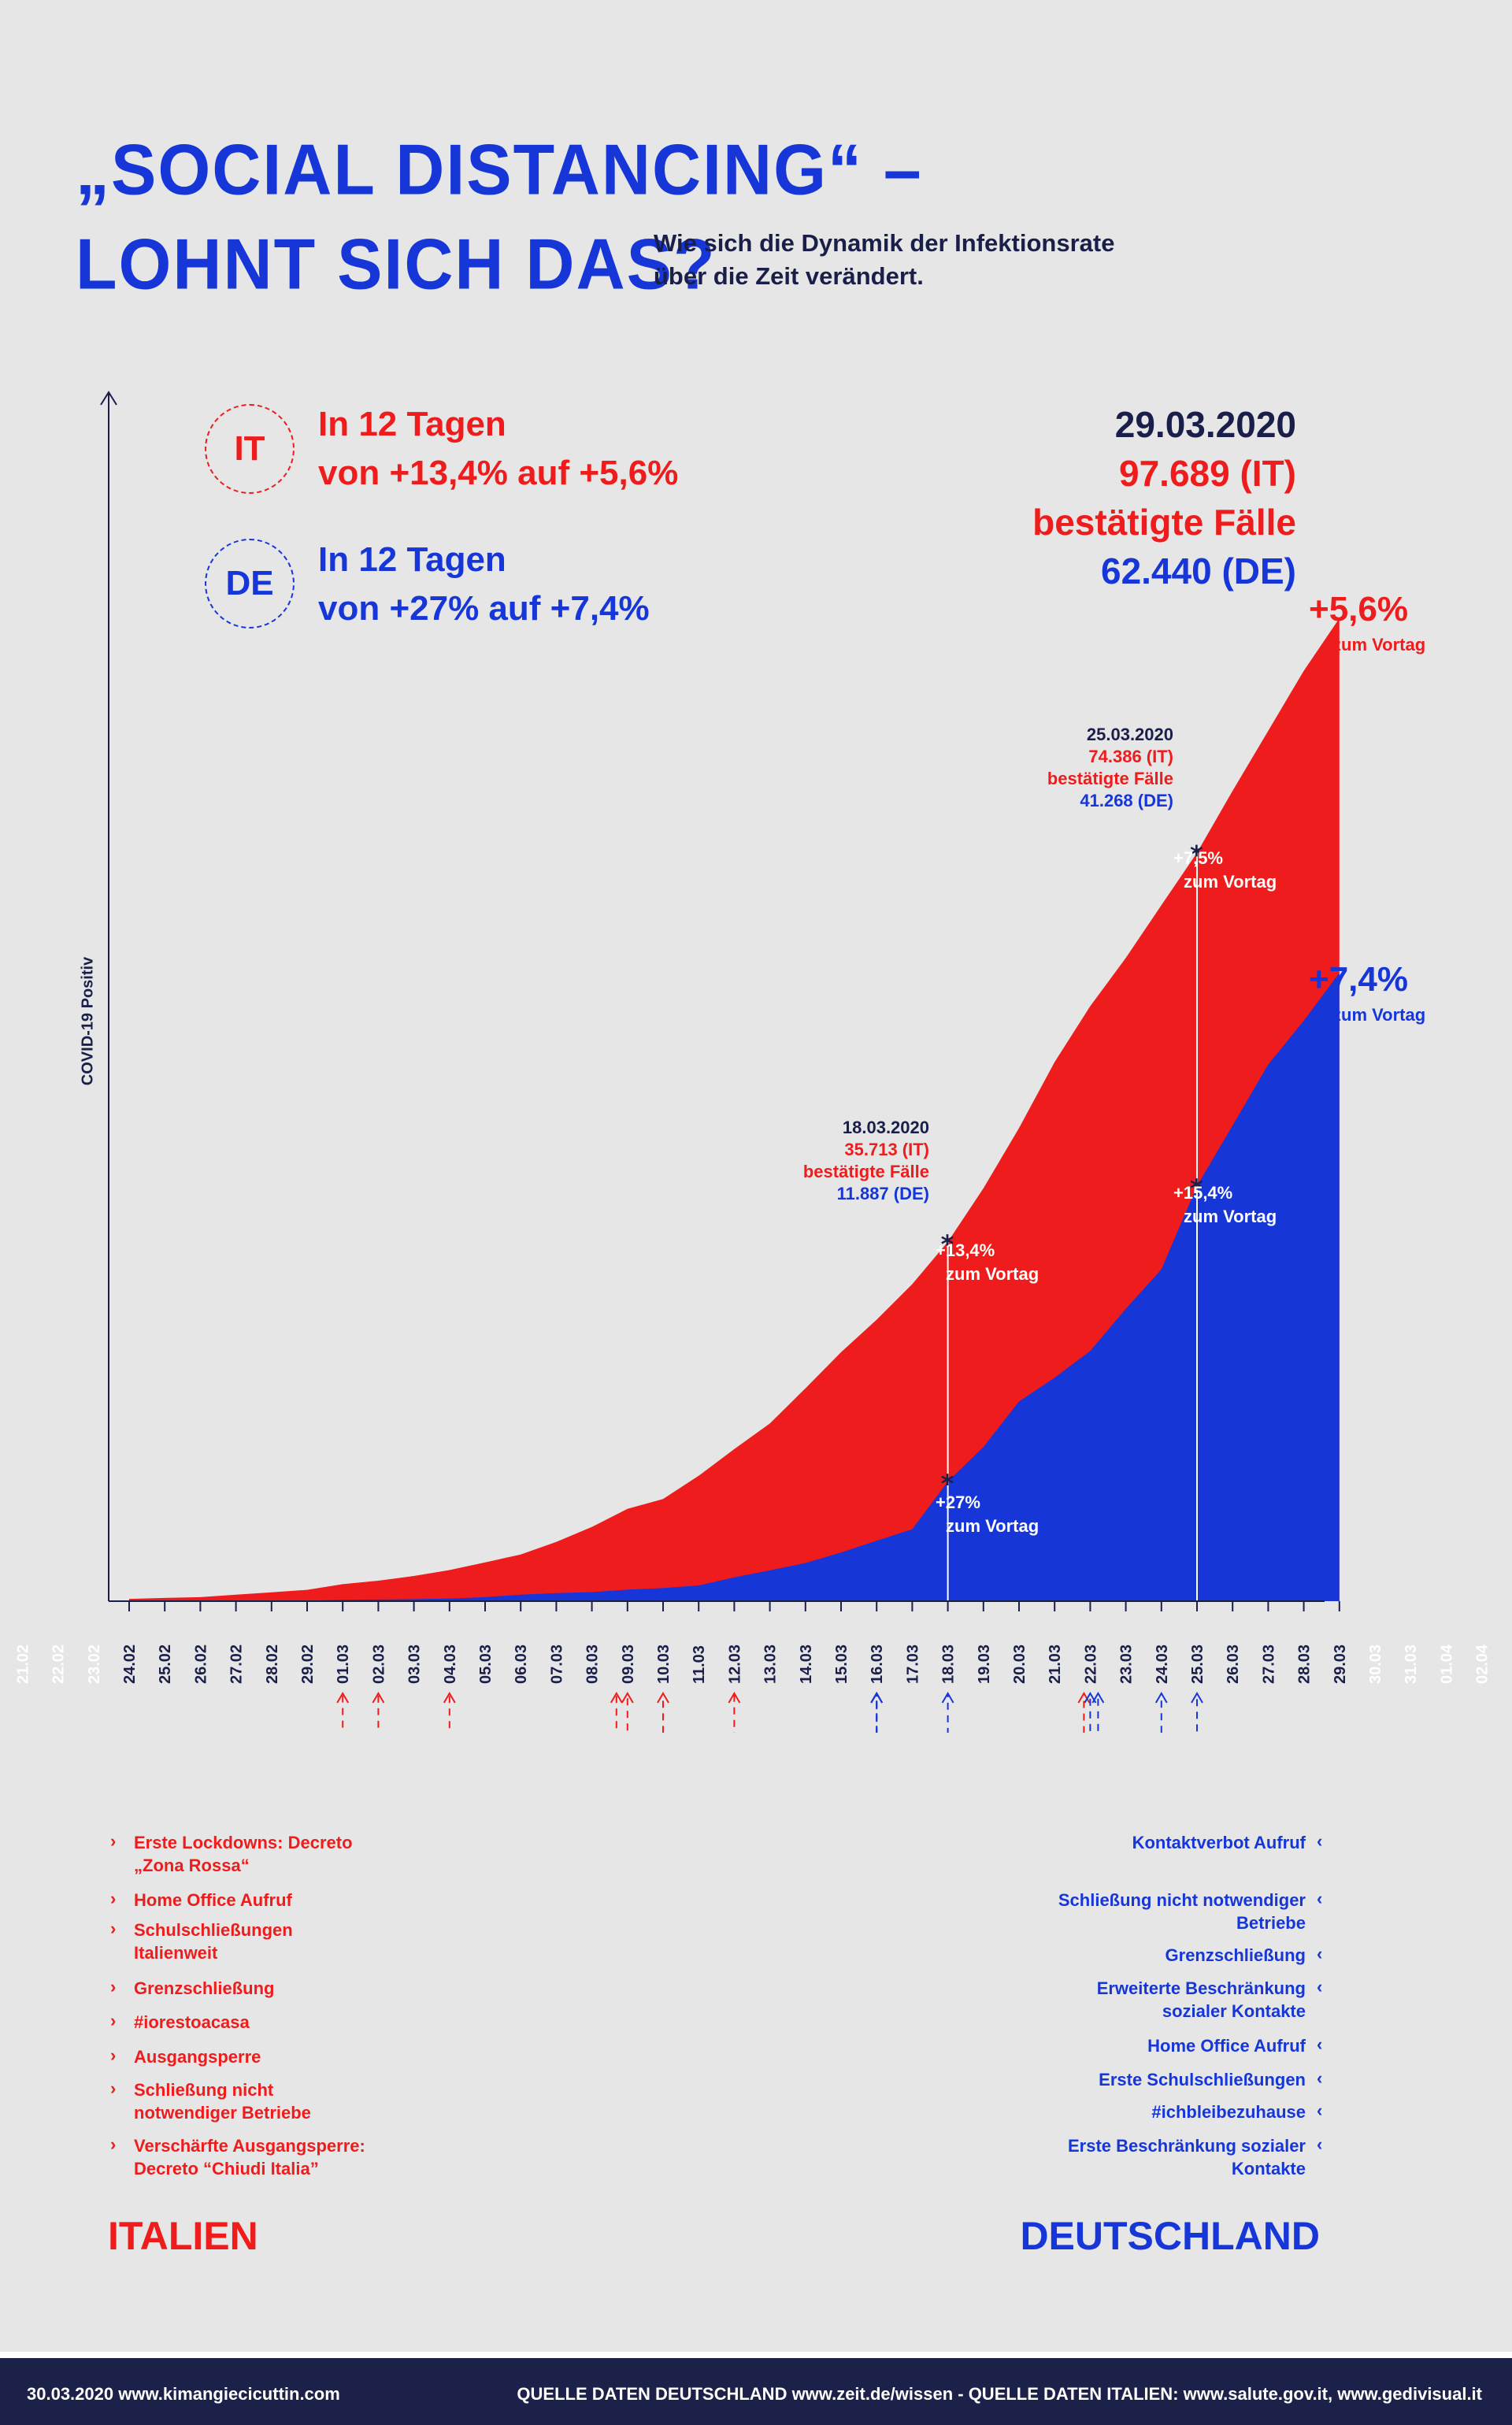 The height and width of the screenshot is (2425, 1512). Describe the element at coordinates (877, 1664) in the screenshot. I see `tick-label: 16.03` at that location.